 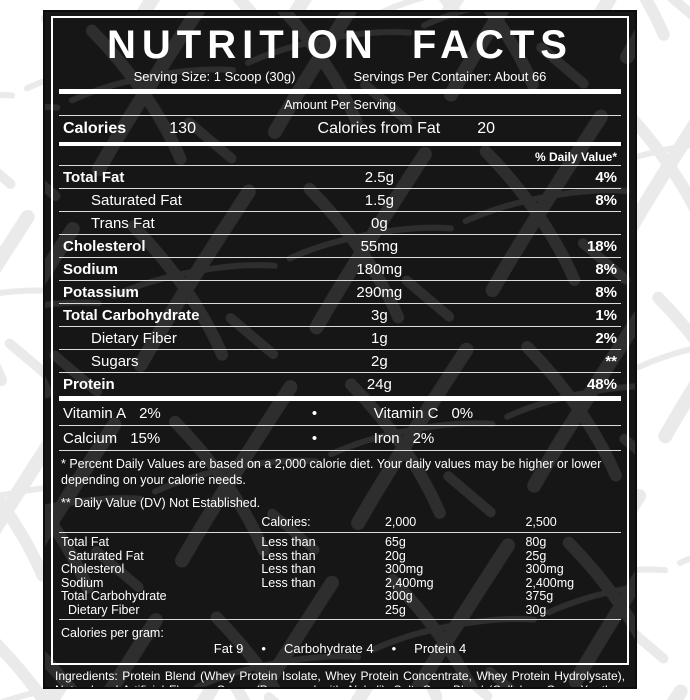 I want to click on vitamin-row-calcium-iron: Calcium 15% • Iron 2%, so click(x=340, y=438).